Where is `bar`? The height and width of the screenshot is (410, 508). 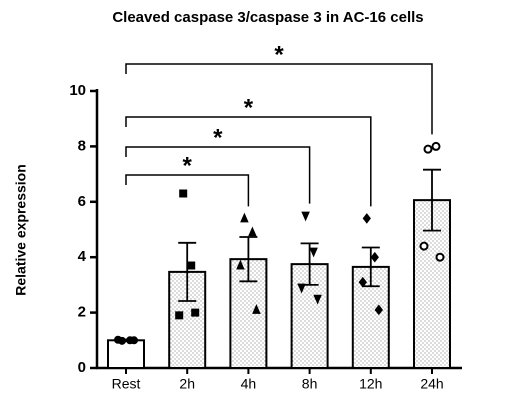
bar is located at coordinates (126, 354).